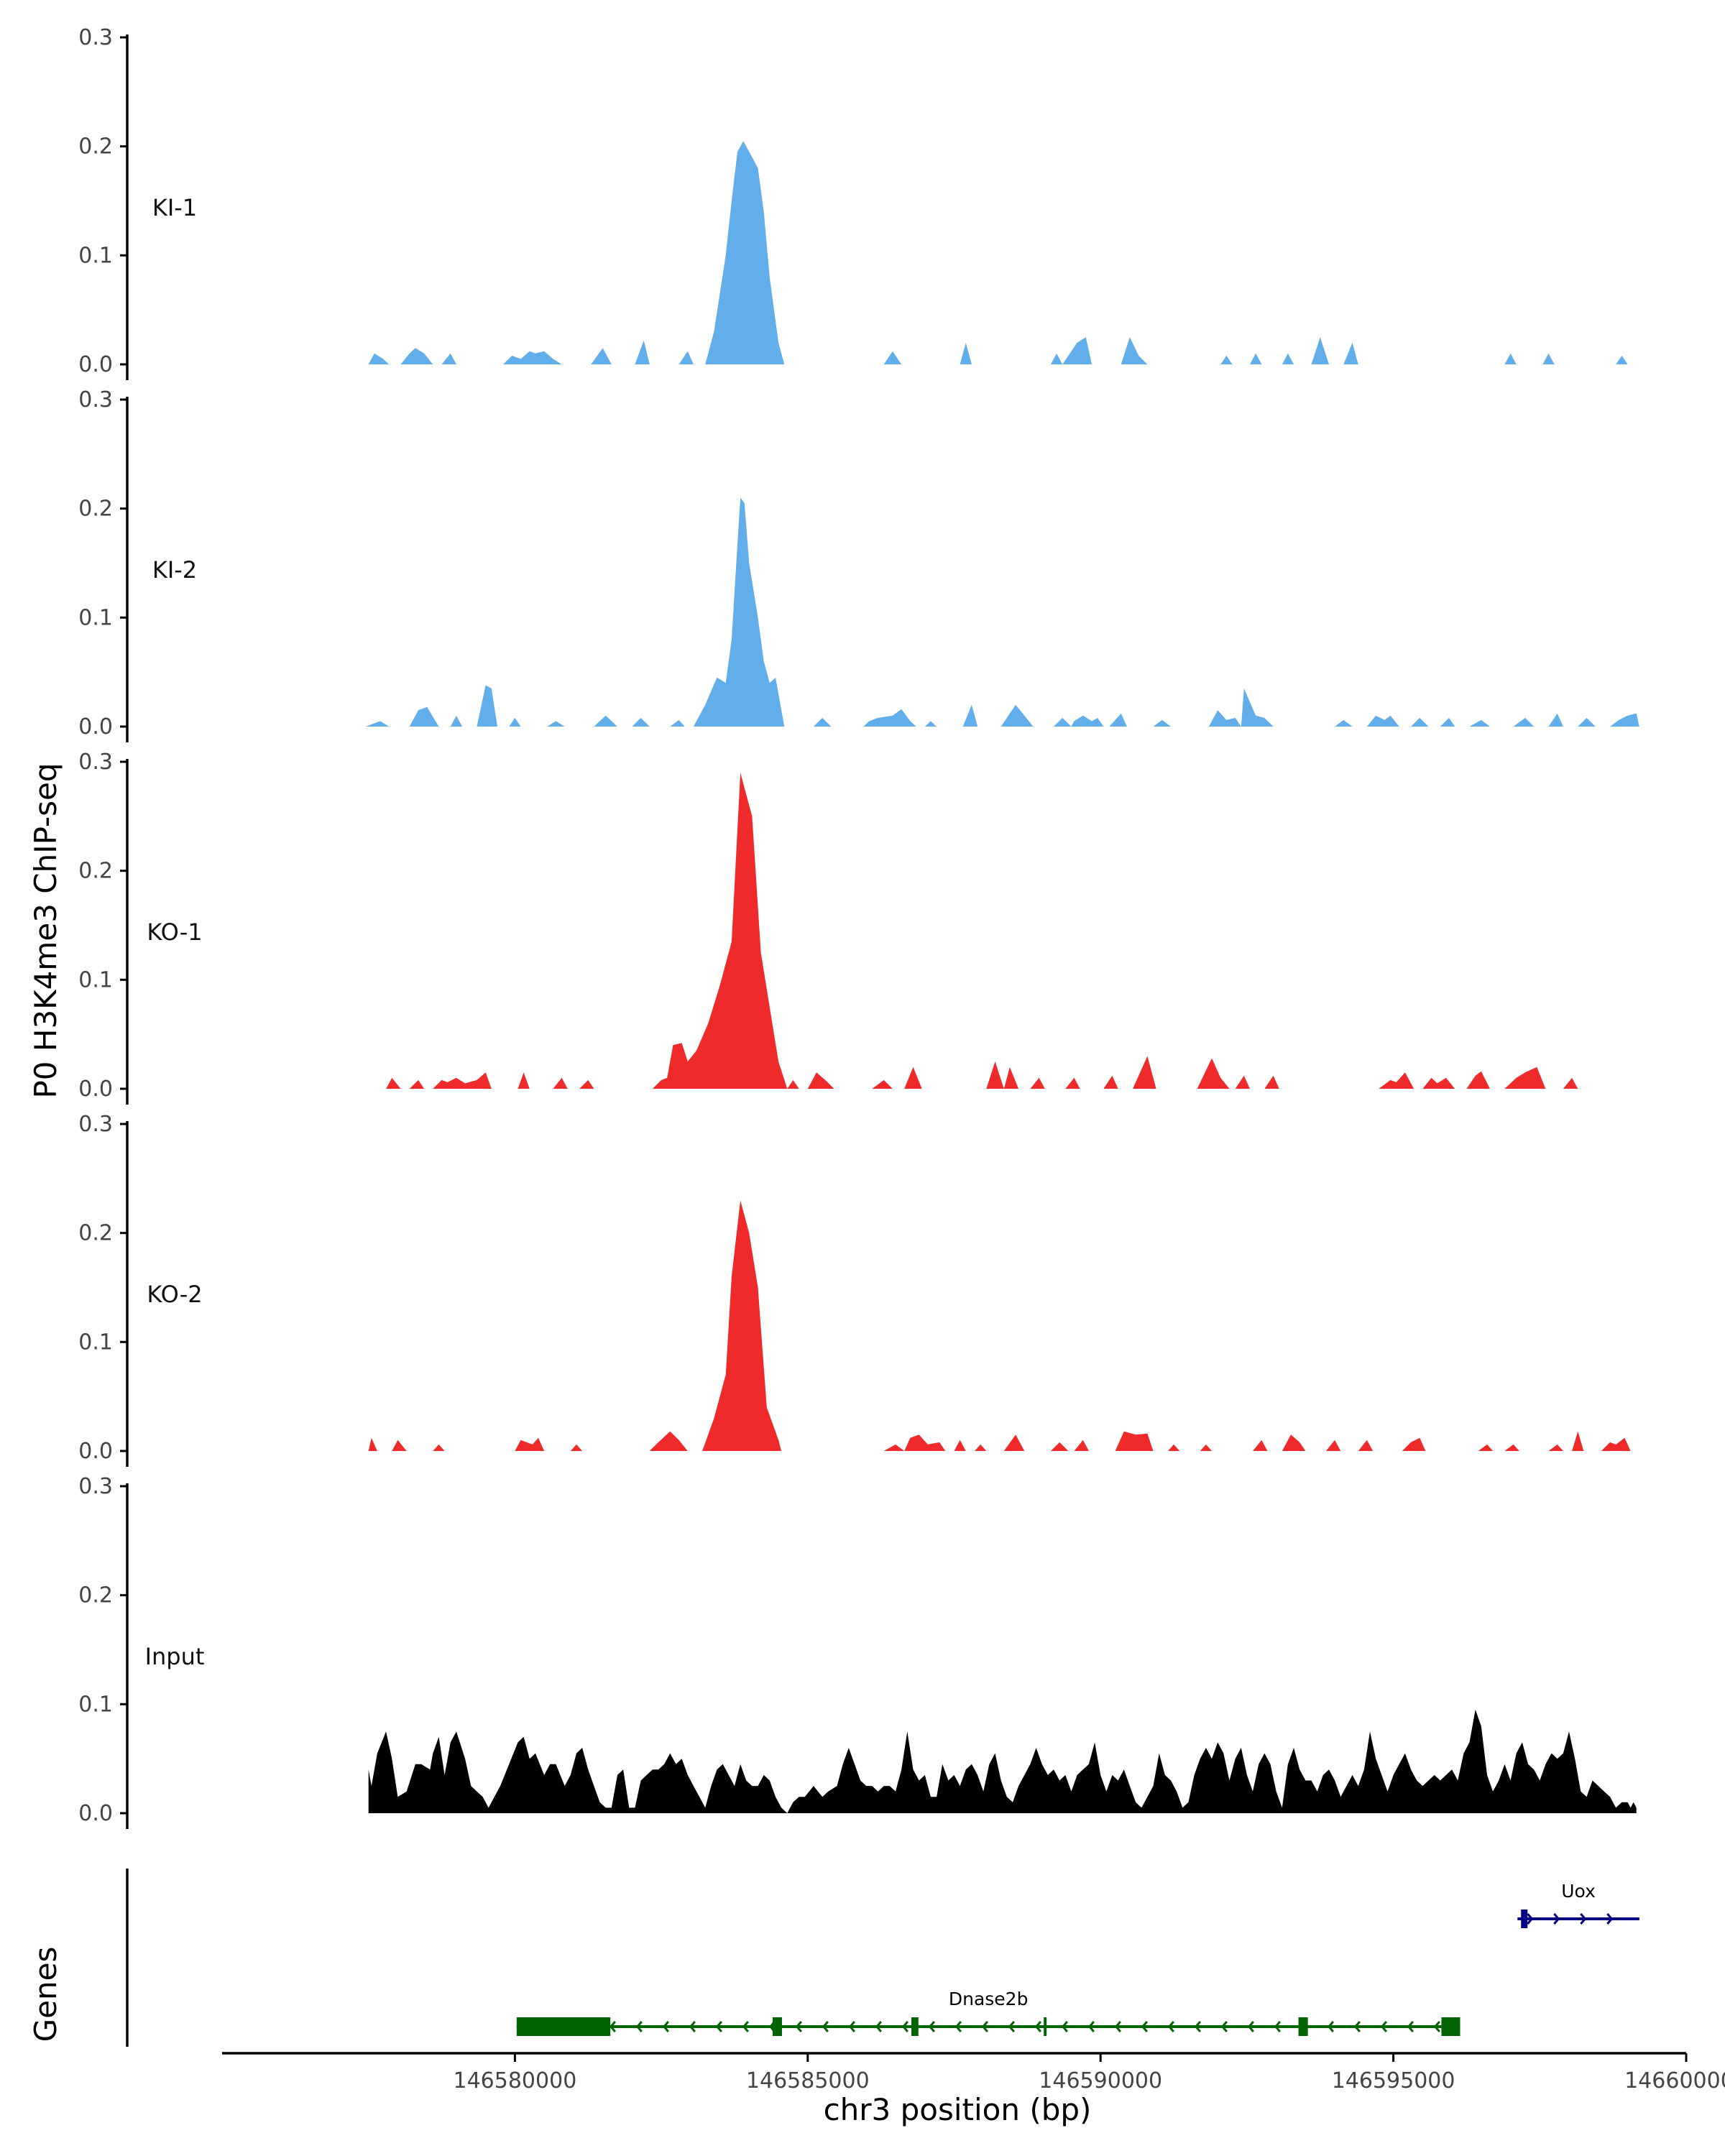  I want to click on track-ki-2-y-tick-label: 0.0, so click(95, 727).